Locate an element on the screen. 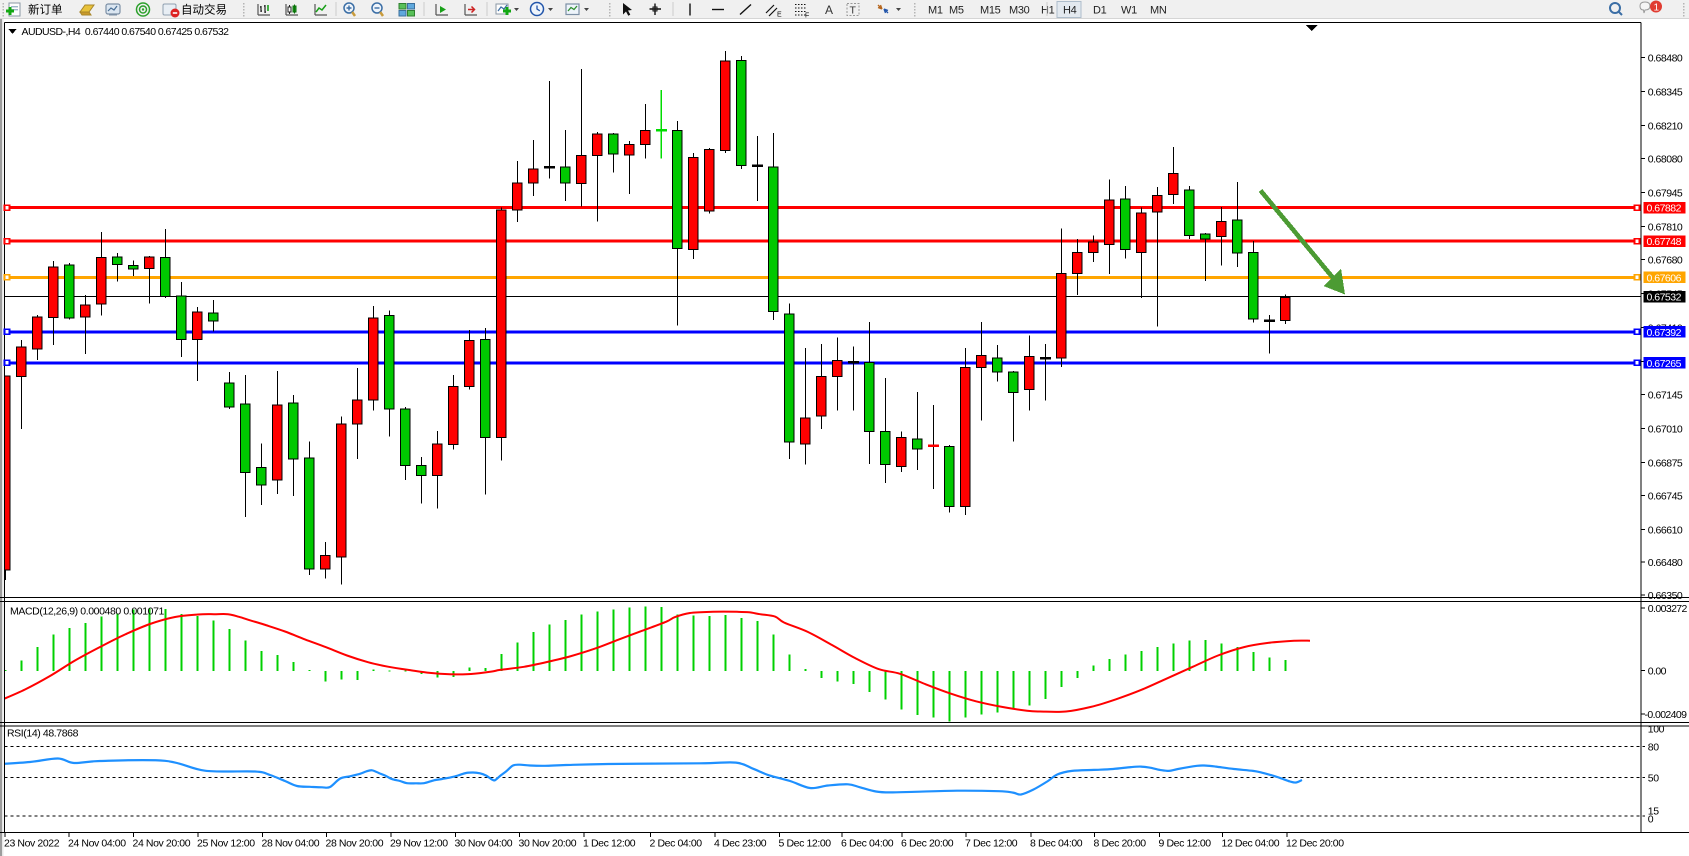 This screenshot has height=856, width=1689. svg-text: 15 is located at coordinates (1653, 811).